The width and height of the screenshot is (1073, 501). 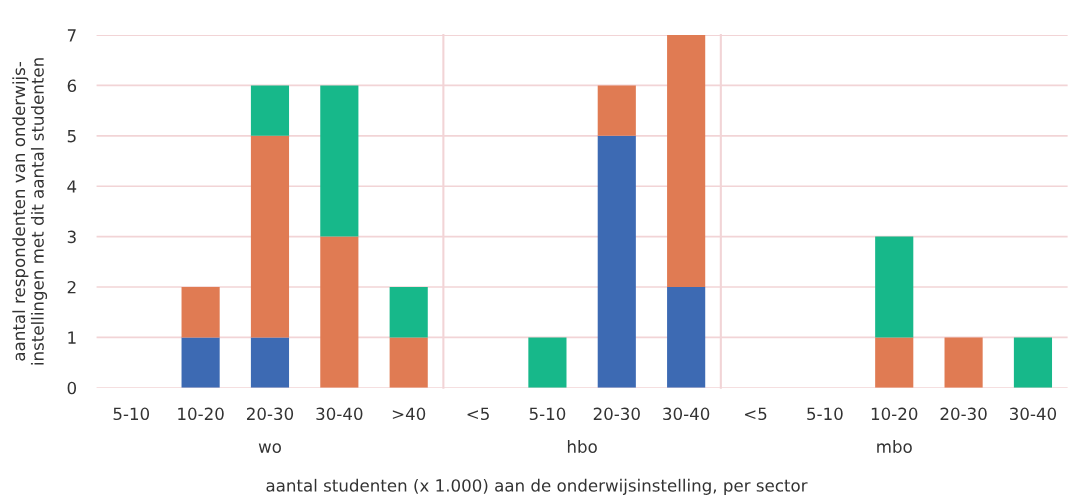 What do you see at coordinates (72, 186) in the screenshot?
I see `y-tick-label: 4` at bounding box center [72, 186].